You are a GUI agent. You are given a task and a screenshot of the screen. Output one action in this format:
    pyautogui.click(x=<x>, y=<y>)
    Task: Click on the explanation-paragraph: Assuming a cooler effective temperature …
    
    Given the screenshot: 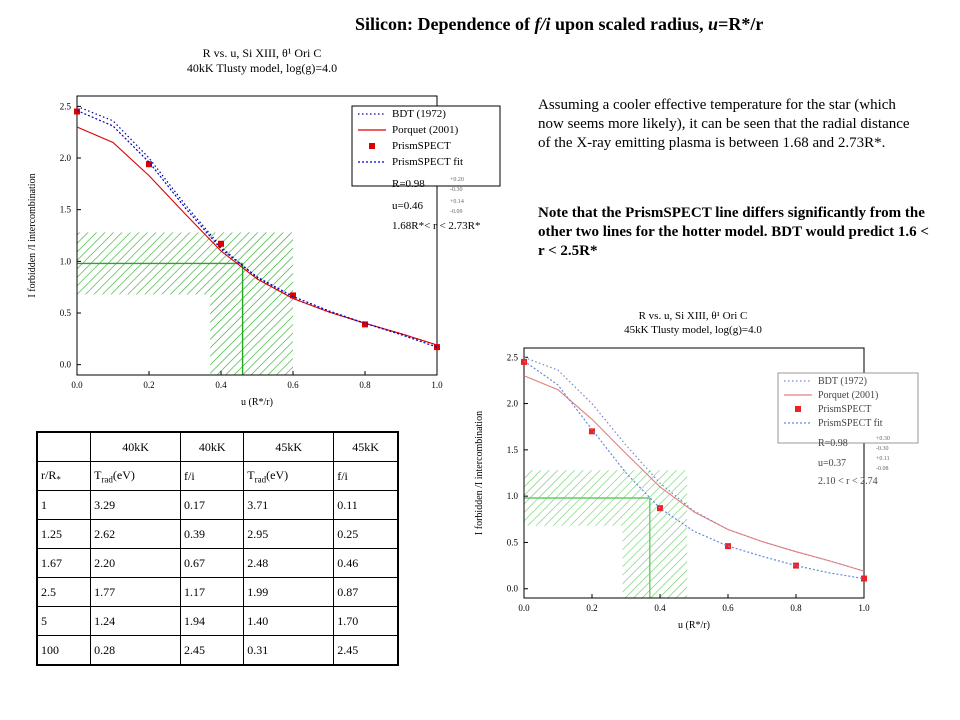 What is the action you would take?
    pyautogui.click(x=724, y=124)
    